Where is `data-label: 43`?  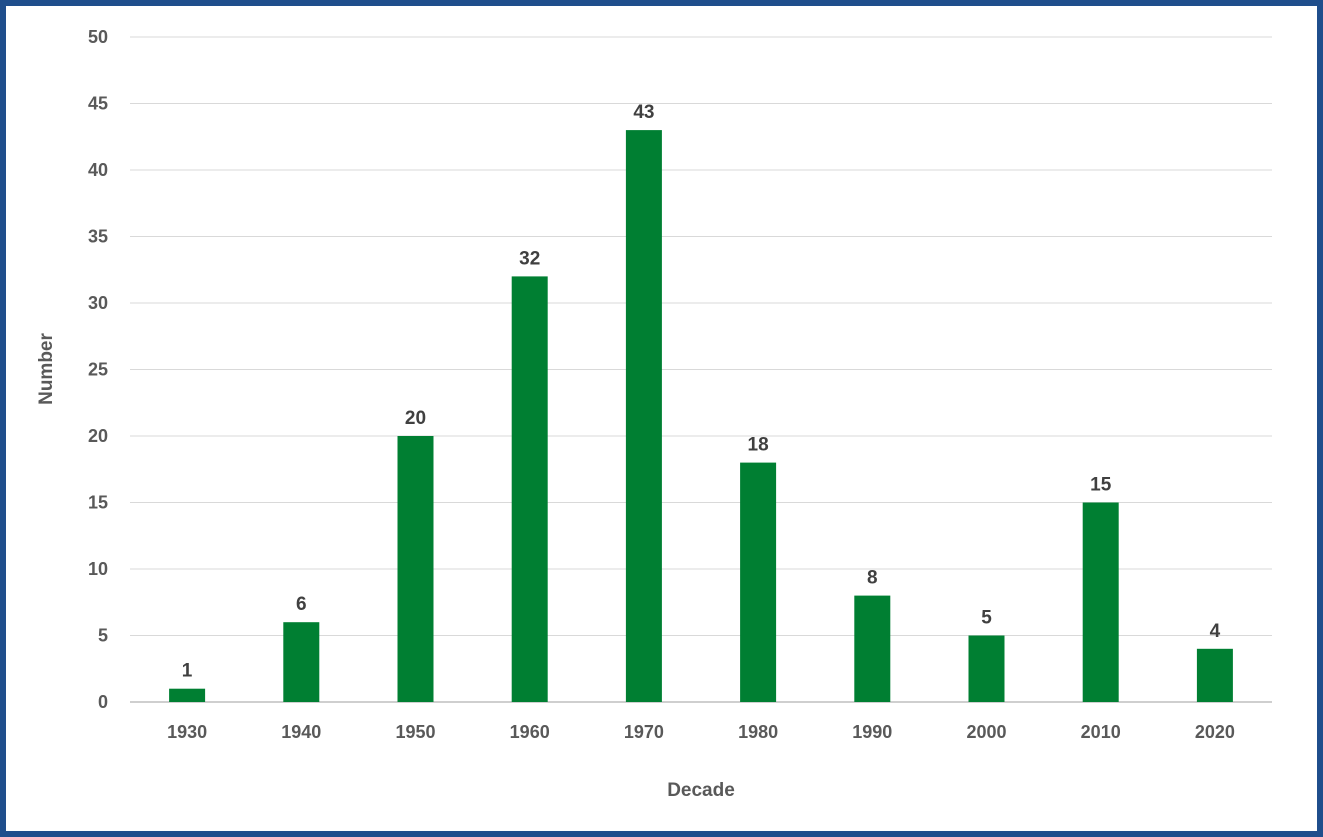 data-label: 43 is located at coordinates (643, 112).